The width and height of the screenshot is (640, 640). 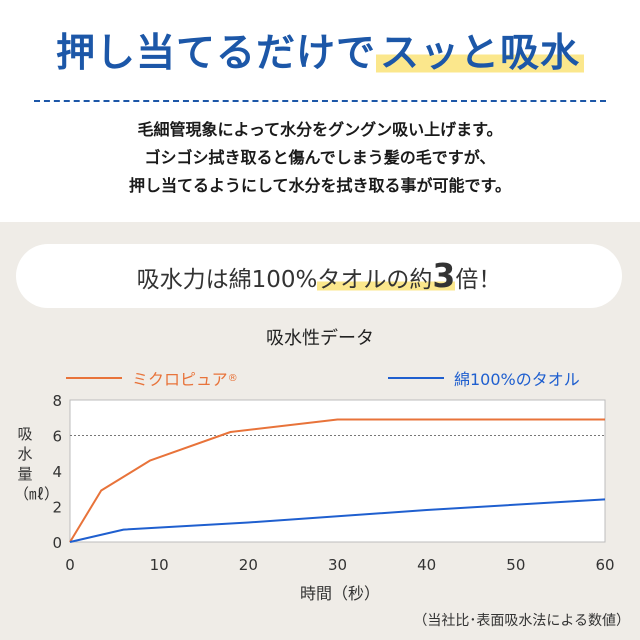 I want to click on x-tick-label: 40, so click(x=426, y=565).